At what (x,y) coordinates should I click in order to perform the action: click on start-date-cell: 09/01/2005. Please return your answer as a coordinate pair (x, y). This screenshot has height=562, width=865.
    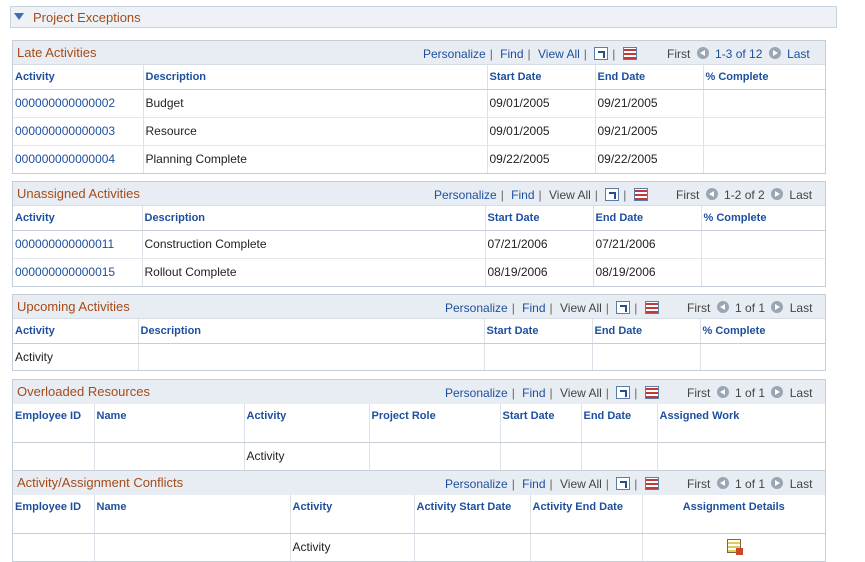
    Looking at the image, I should click on (541, 103).